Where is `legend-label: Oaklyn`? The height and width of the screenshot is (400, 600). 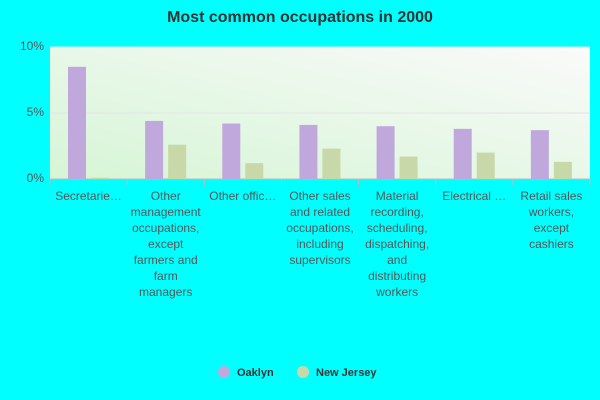
legend-label: Oaklyn is located at coordinates (255, 373).